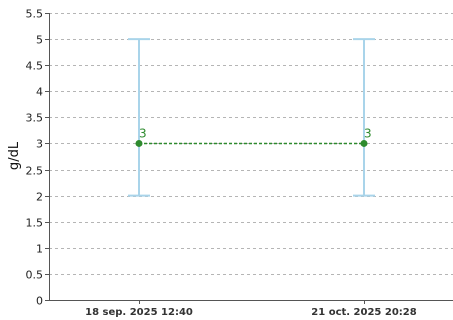  Describe the element at coordinates (39, 301) in the screenshot. I see `y-tick-label: 0` at that location.